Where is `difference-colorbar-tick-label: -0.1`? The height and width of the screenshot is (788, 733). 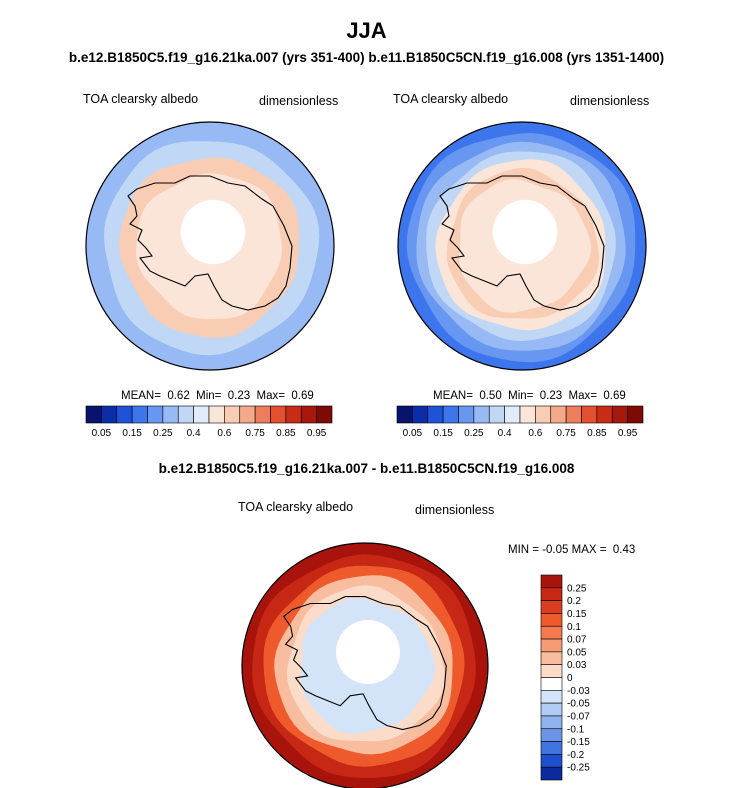
difference-colorbar-tick-label: -0.1 is located at coordinates (576, 729).